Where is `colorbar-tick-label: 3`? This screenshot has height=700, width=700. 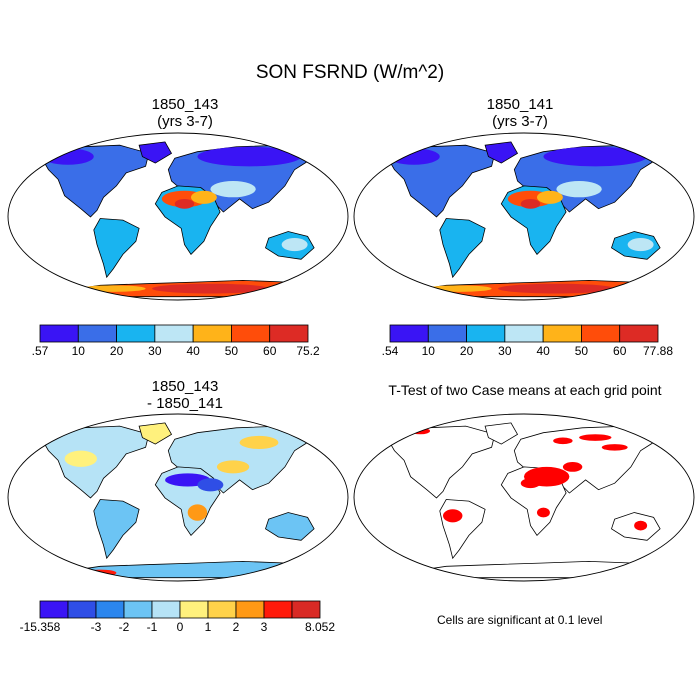 colorbar-tick-label: 3 is located at coordinates (264, 627).